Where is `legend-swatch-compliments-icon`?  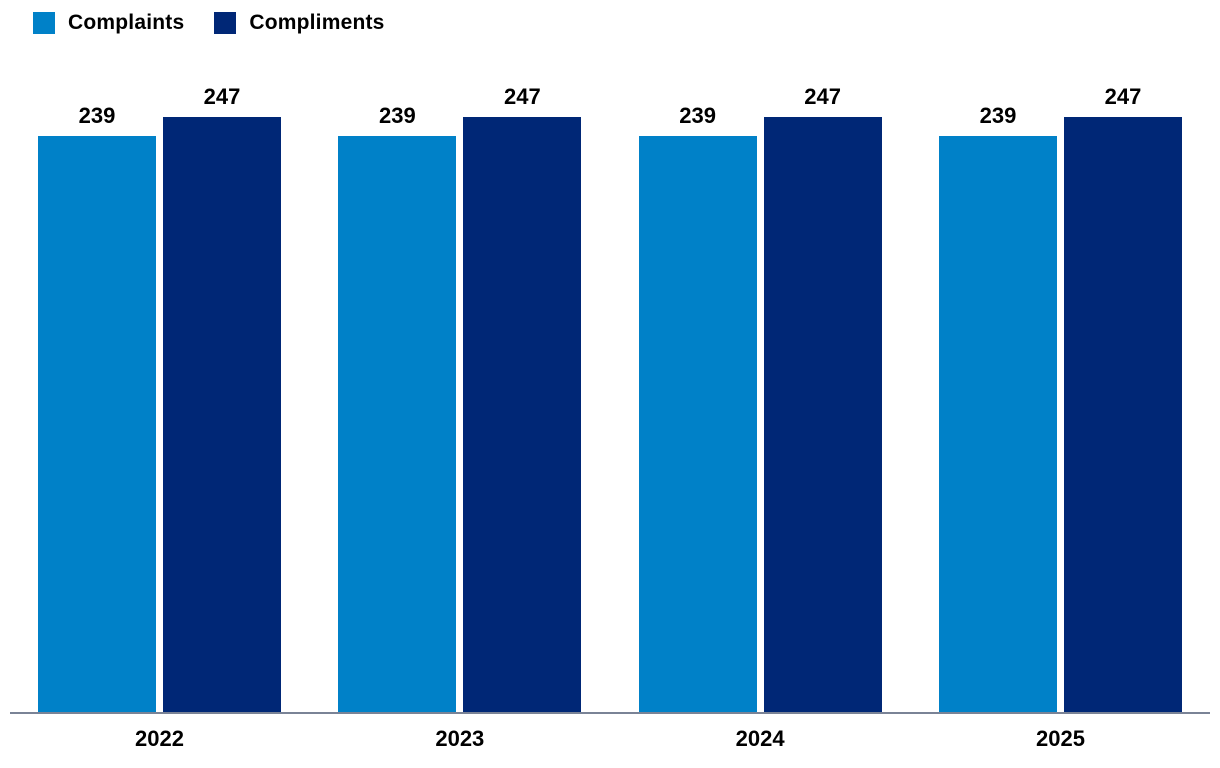 legend-swatch-compliments-icon is located at coordinates (225, 23).